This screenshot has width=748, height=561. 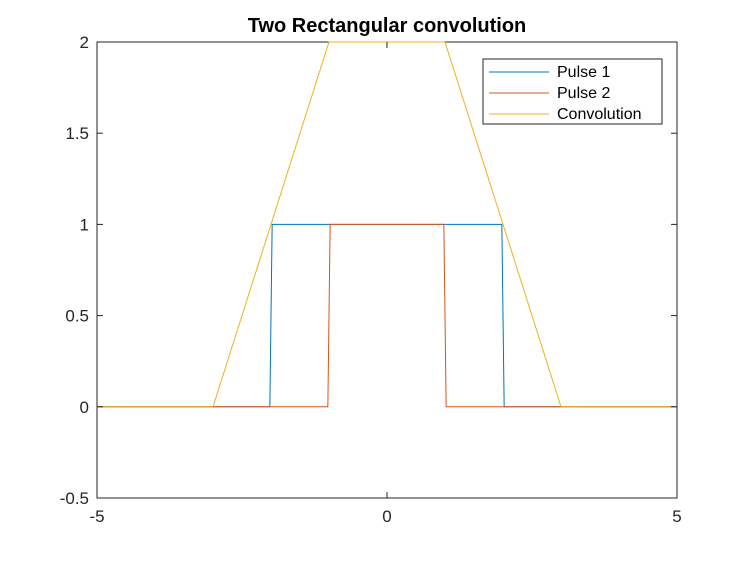 I want to click on legend: Pulse 1 Pulse 2 Convolution, so click(x=572, y=91).